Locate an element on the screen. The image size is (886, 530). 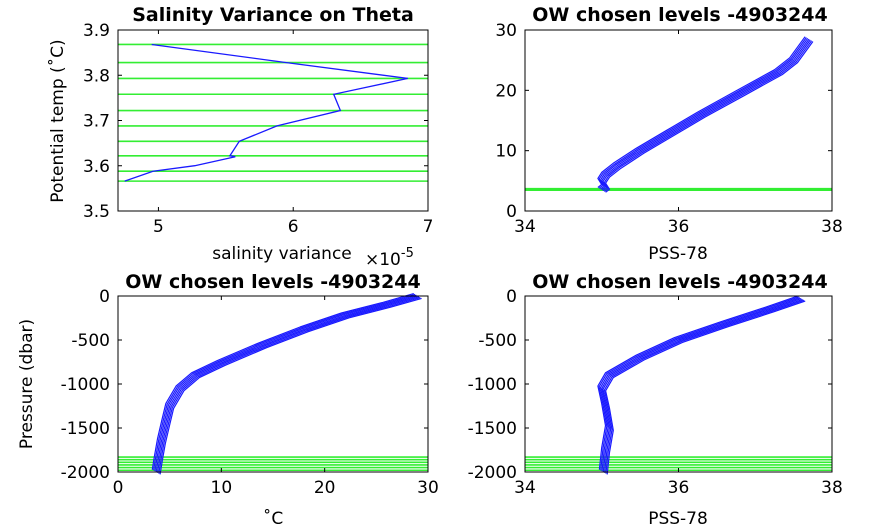
bl-ytick-label: -1500 is located at coordinates (85, 429).